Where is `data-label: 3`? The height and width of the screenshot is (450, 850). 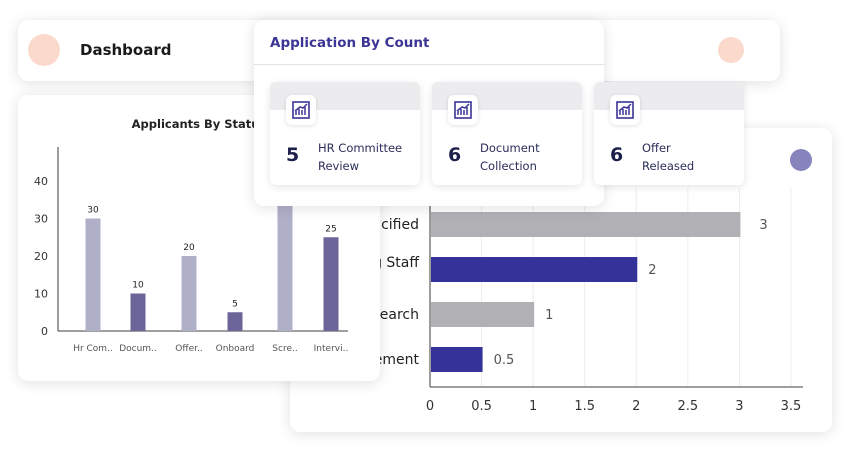
data-label: 3 is located at coordinates (763, 225).